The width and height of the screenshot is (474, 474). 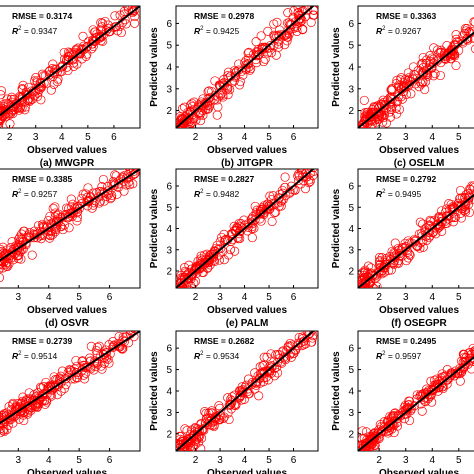 I want to click on y-tick-label: 4, so click(x=351, y=392).